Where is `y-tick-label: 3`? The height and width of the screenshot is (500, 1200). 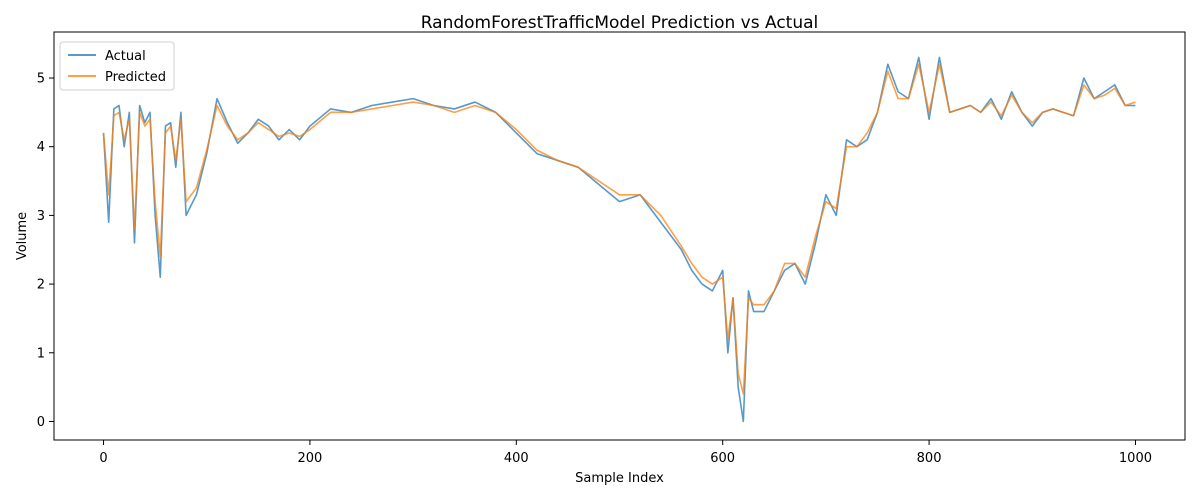 y-tick-label: 3 is located at coordinates (41, 216).